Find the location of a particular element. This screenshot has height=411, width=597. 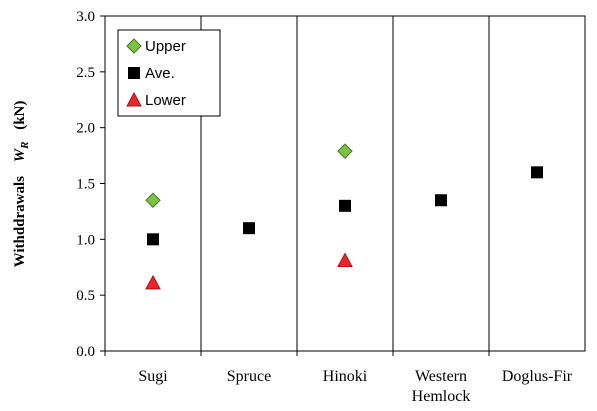

point-ave-sugi is located at coordinates (153, 239).